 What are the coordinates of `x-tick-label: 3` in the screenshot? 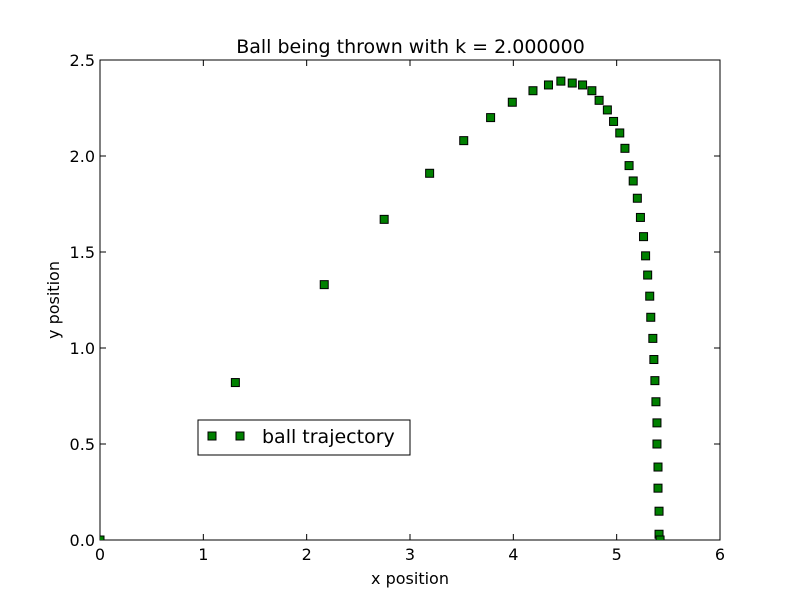 It's located at (410, 554).